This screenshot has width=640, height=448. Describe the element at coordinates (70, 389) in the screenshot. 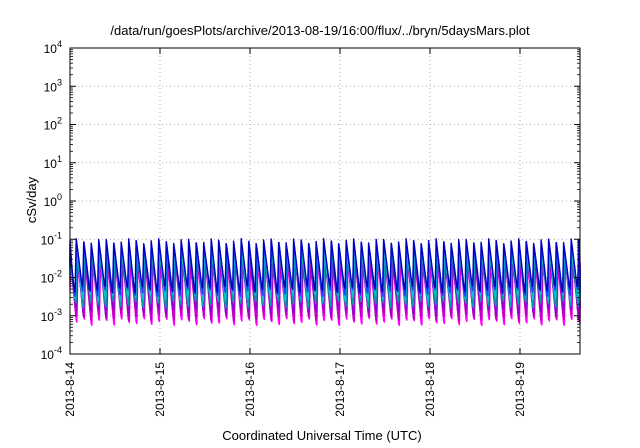

I see `x-tick-label: 2013-8-14` at that location.